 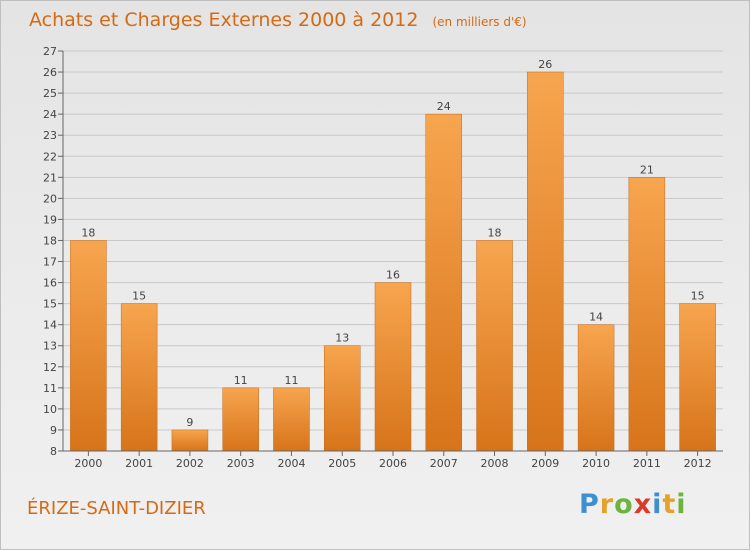 What do you see at coordinates (393, 275) in the screenshot?
I see `bar-value-label: 16` at bounding box center [393, 275].